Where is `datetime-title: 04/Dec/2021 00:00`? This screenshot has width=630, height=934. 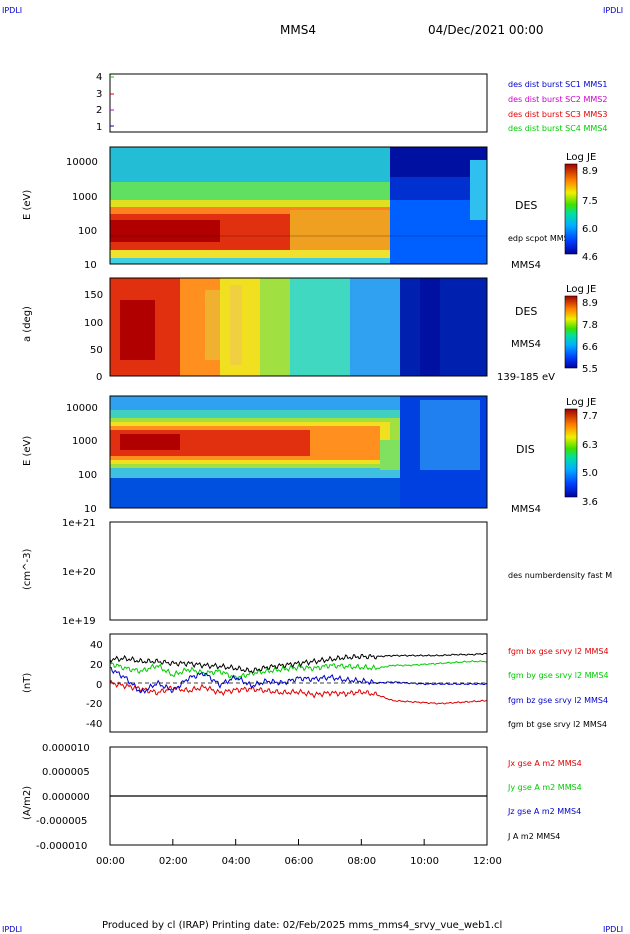
datetime-title: 04/Dec/2021 00:00 is located at coordinates (486, 30).